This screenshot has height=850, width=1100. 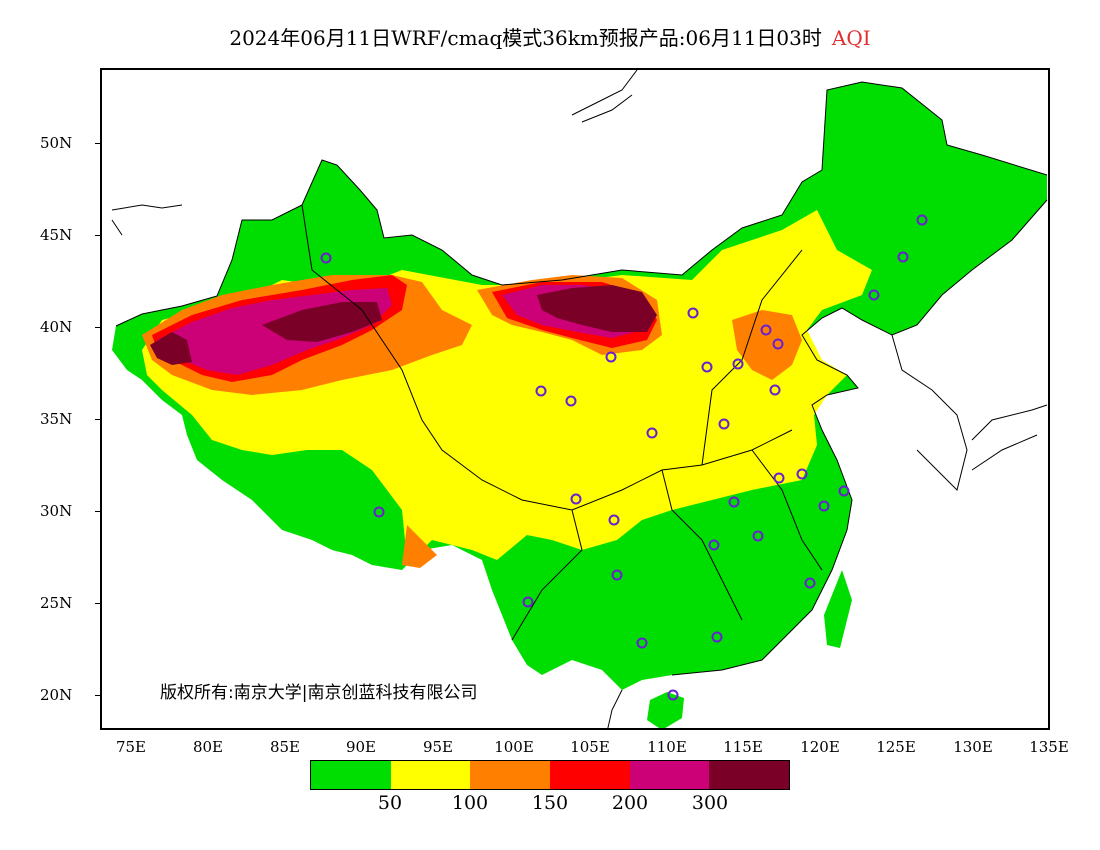 I want to click on lat-label-40n: 40N, so click(x=56, y=327).